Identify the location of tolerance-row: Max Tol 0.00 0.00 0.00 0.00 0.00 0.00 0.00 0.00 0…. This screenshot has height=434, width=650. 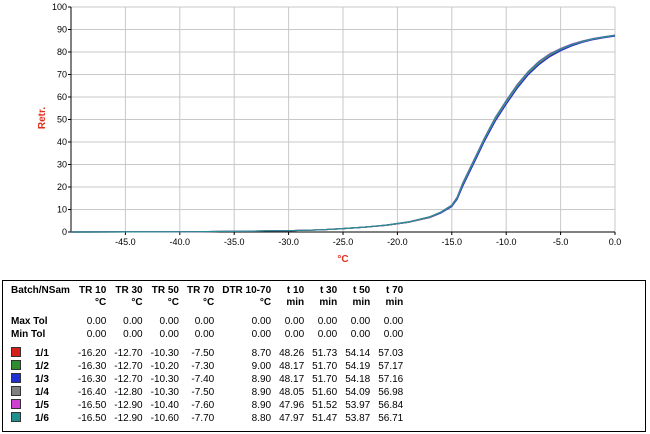
(207, 321).